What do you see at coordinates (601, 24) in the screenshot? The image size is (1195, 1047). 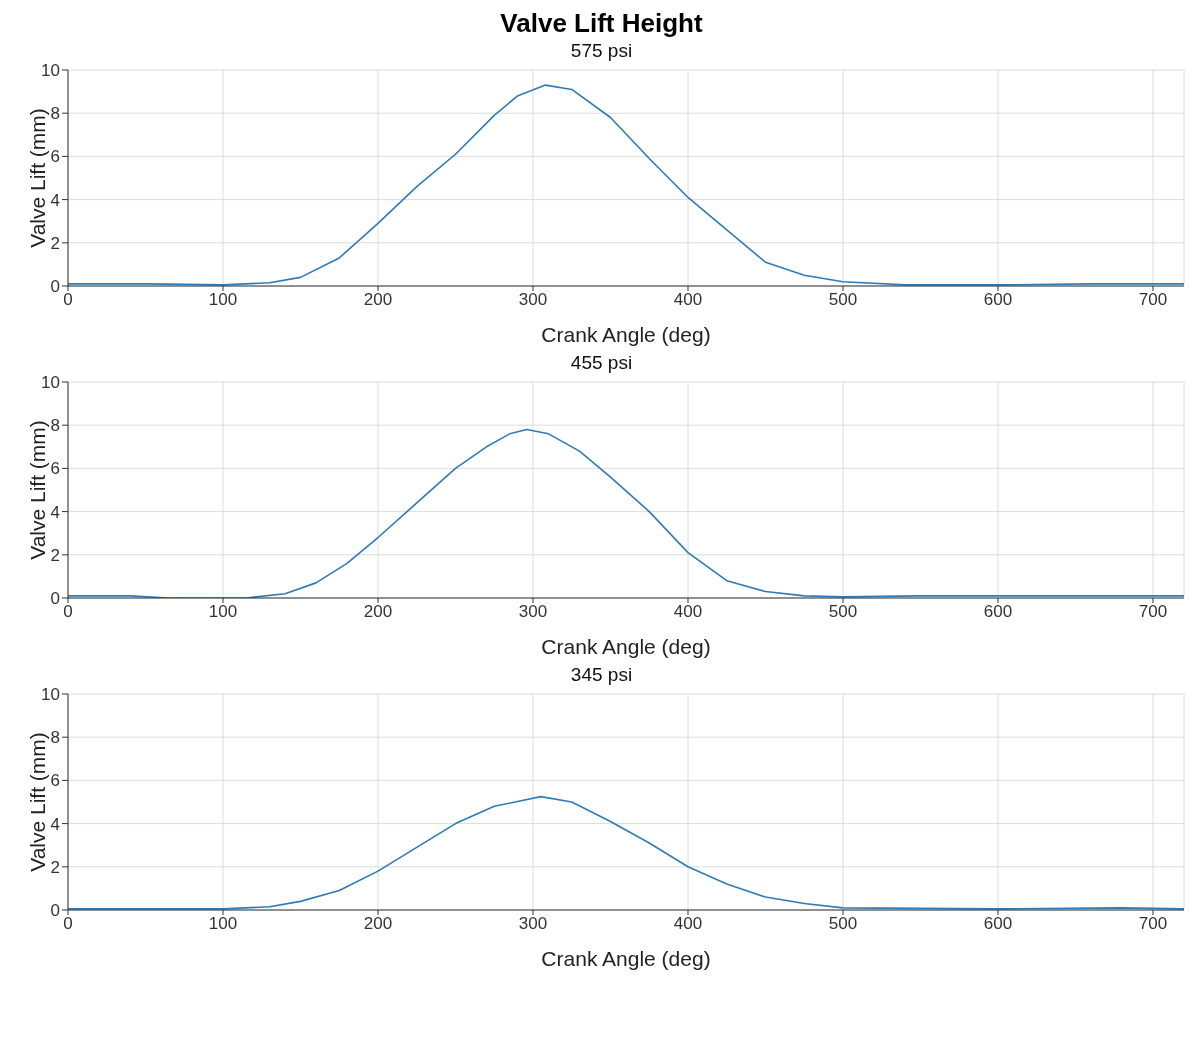 I see `chart-title: Valve Lift Height` at bounding box center [601, 24].